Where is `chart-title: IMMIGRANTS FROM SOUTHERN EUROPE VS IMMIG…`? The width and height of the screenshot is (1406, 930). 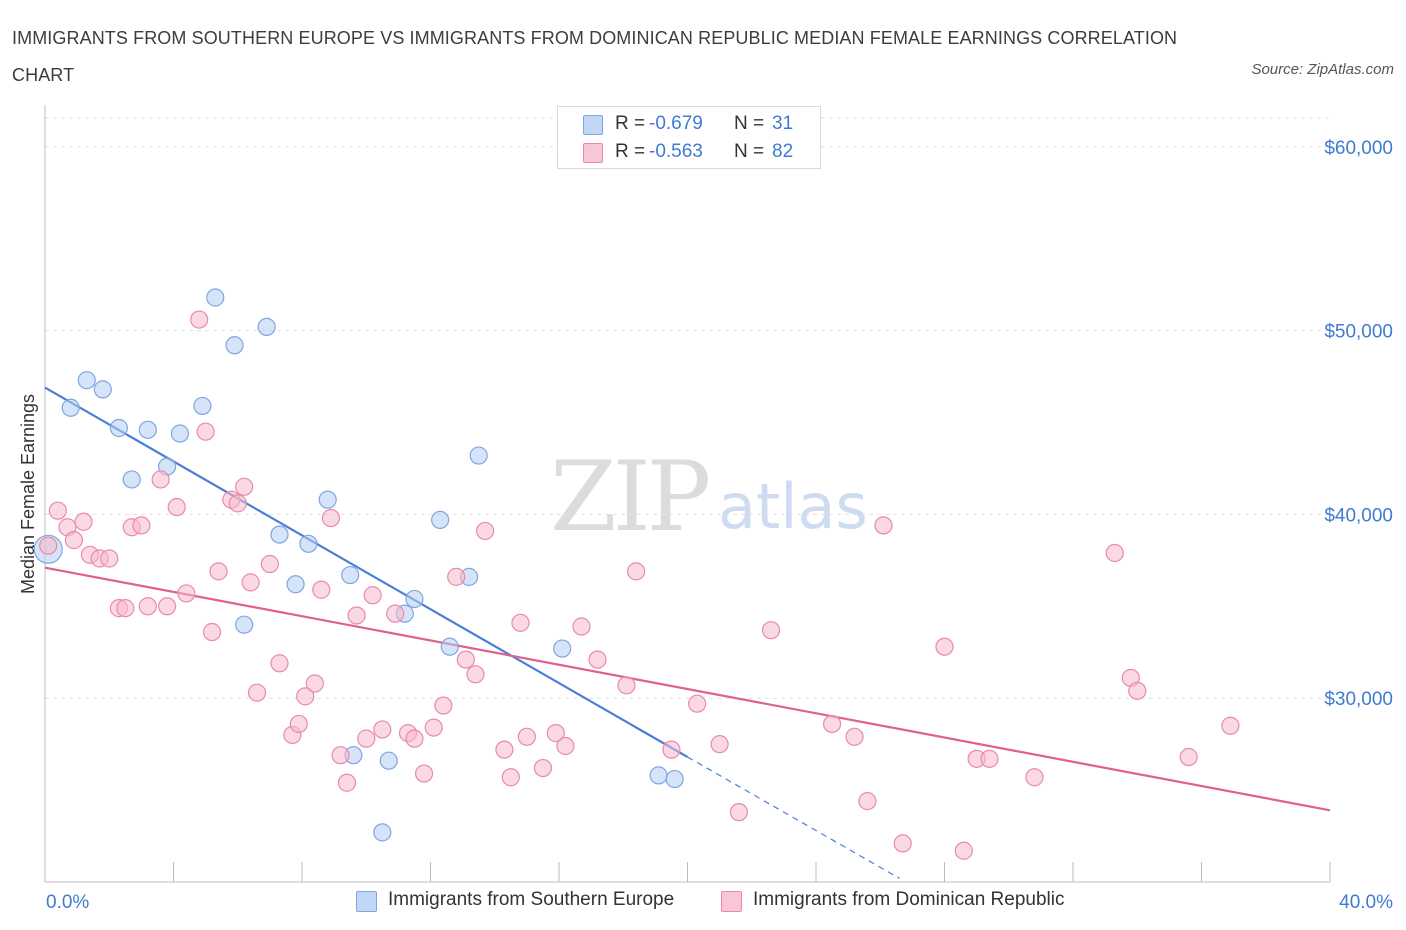 chart-title: IMMIGRANTS FROM SOUTHERN EUROPE VS IMMIG… is located at coordinates (595, 56).